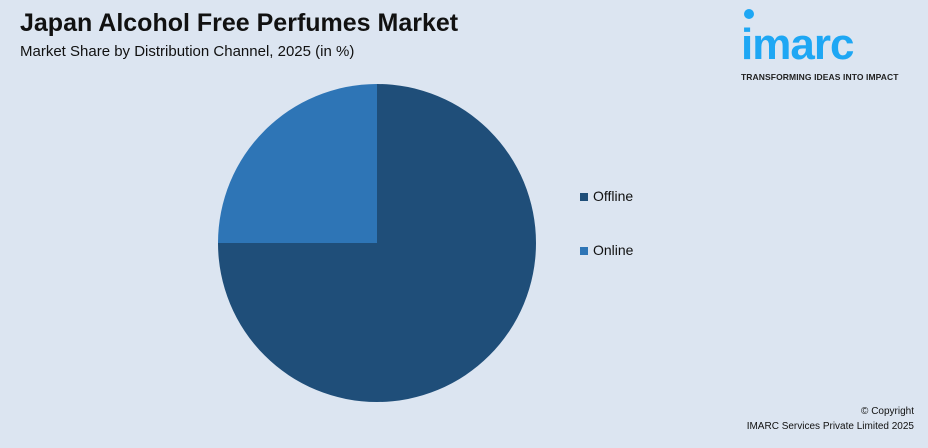 This screenshot has height=448, width=928. I want to click on logo-wordmark: imarc, so click(797, 44).